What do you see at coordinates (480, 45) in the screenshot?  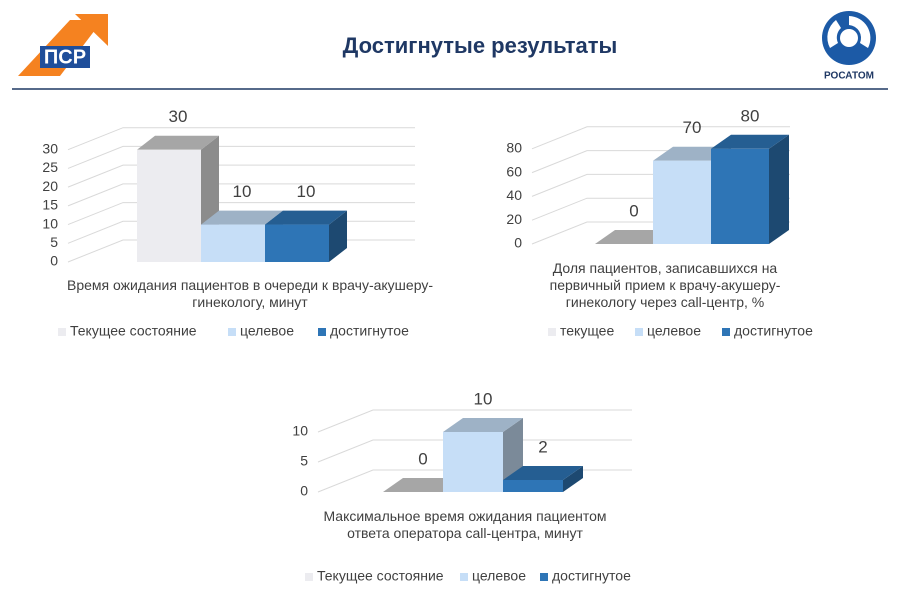 I see `slide-title: Достигнутые результаты` at bounding box center [480, 45].